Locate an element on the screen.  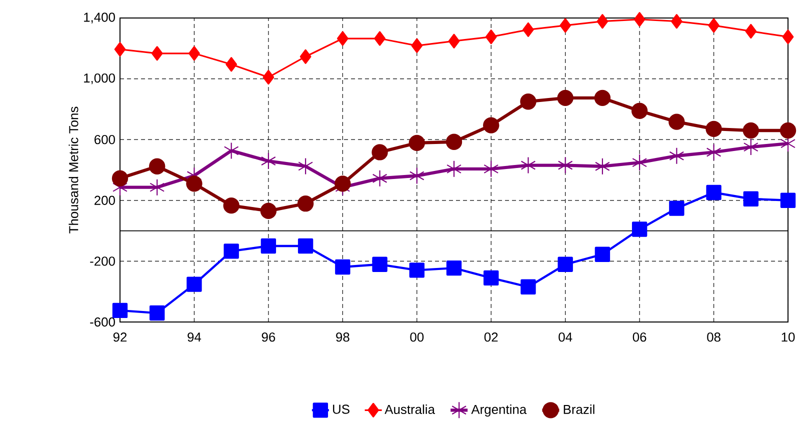
y-tick-label: 1,000 is located at coordinates (99, 78).